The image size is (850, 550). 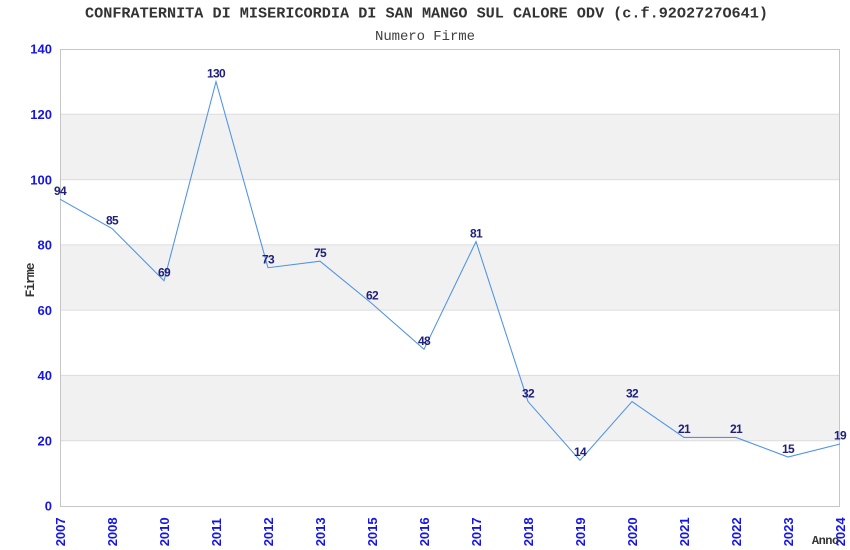 I want to click on svg-text: 15, so click(x=788, y=449).